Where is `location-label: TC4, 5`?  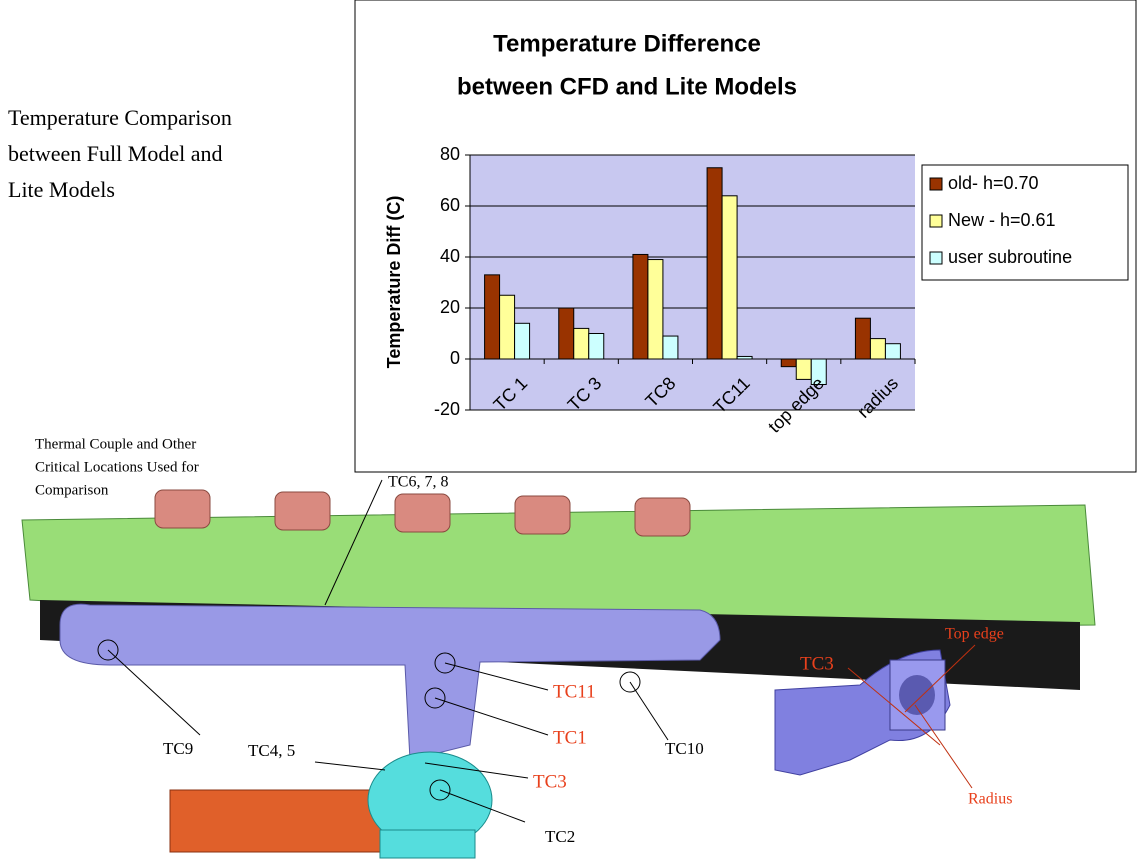
location-label: TC4, 5 is located at coordinates (271, 750).